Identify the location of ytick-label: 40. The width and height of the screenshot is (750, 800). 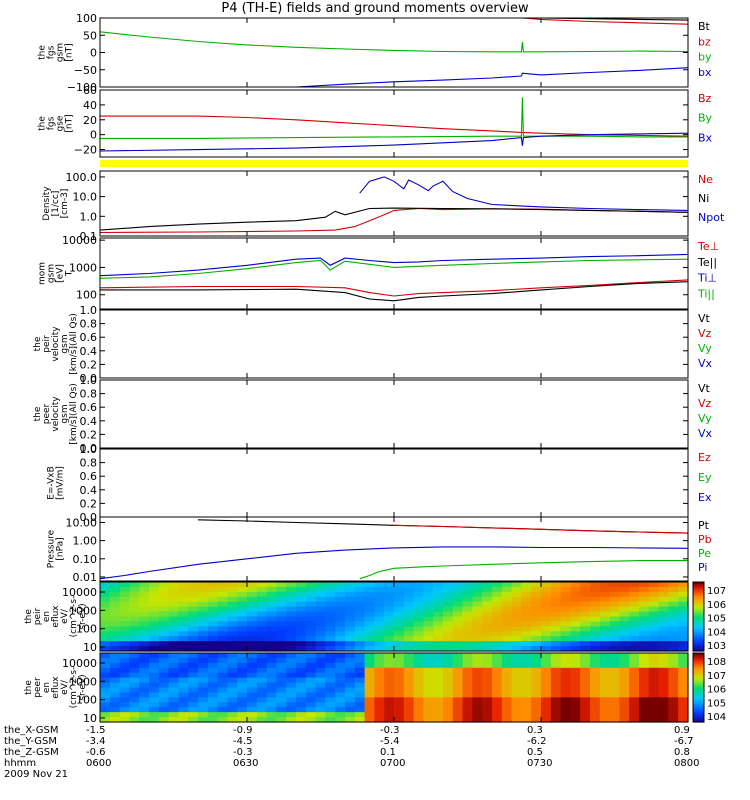
(90, 105).